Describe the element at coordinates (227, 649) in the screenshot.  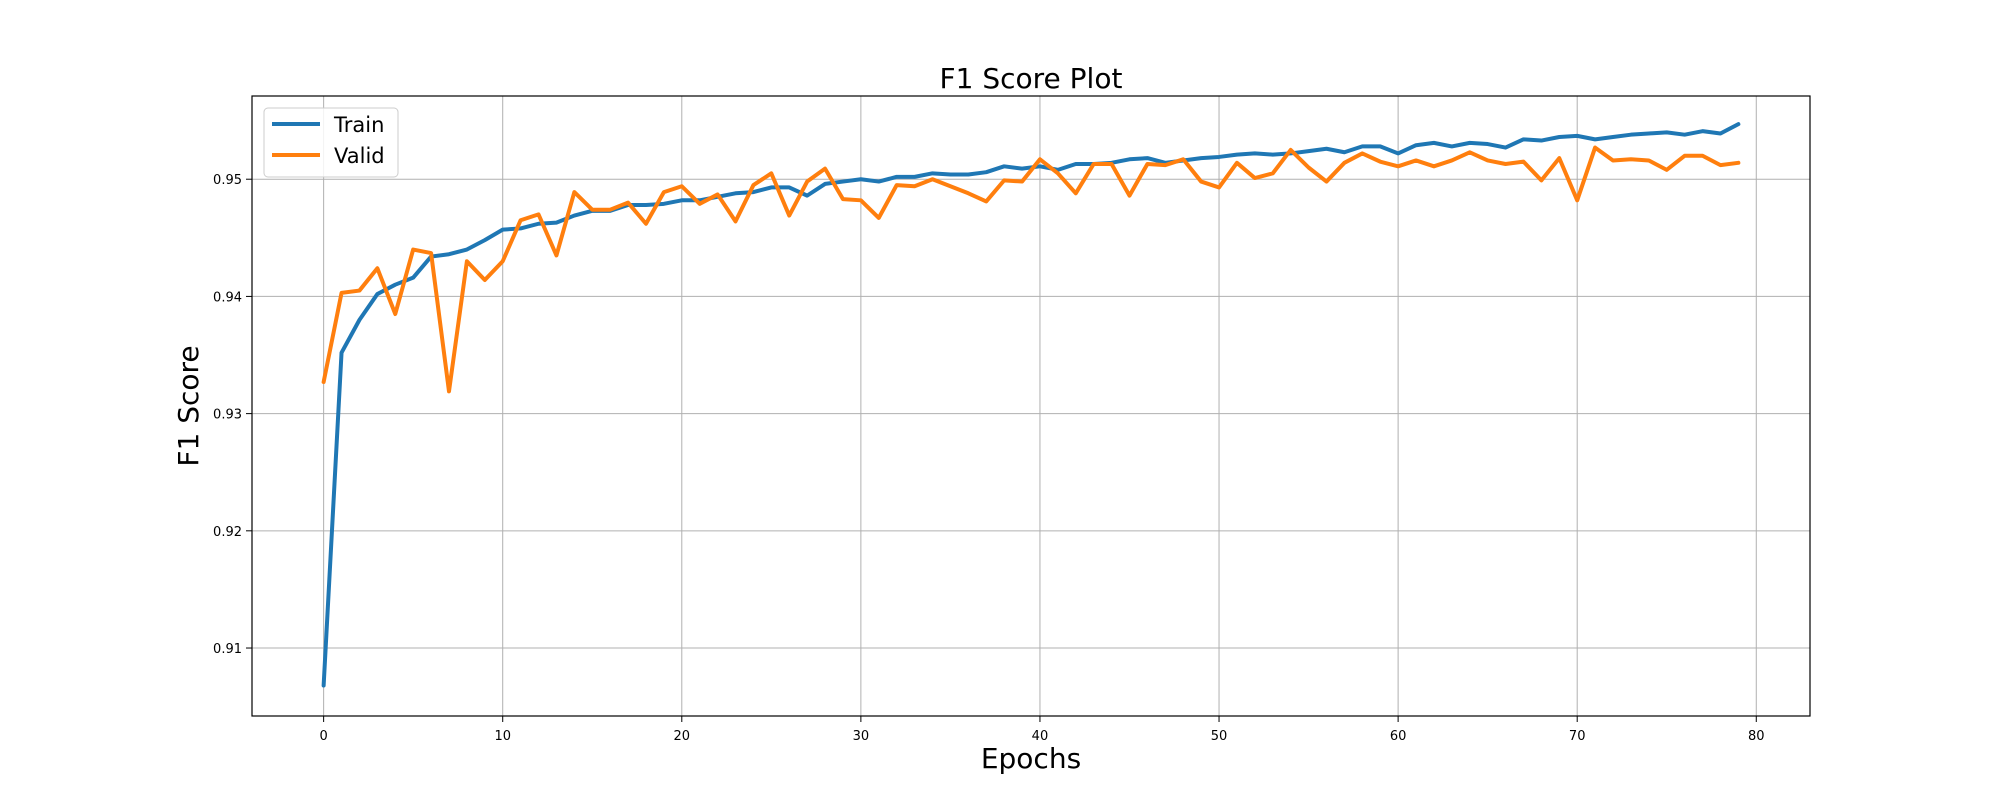
I see `y-tick-label: 0.91` at that location.